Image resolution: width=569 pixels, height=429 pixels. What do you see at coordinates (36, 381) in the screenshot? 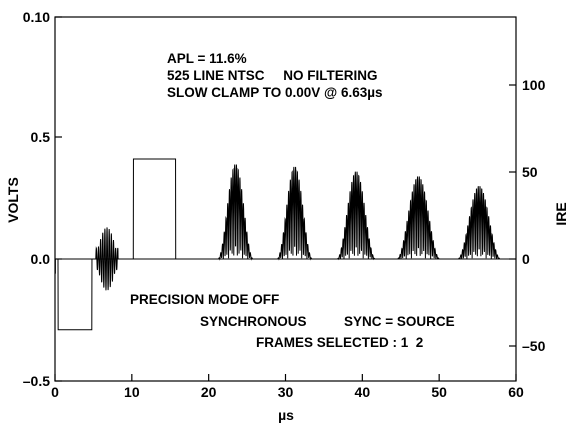
I see `y-tick-label: –0.5` at bounding box center [36, 381].